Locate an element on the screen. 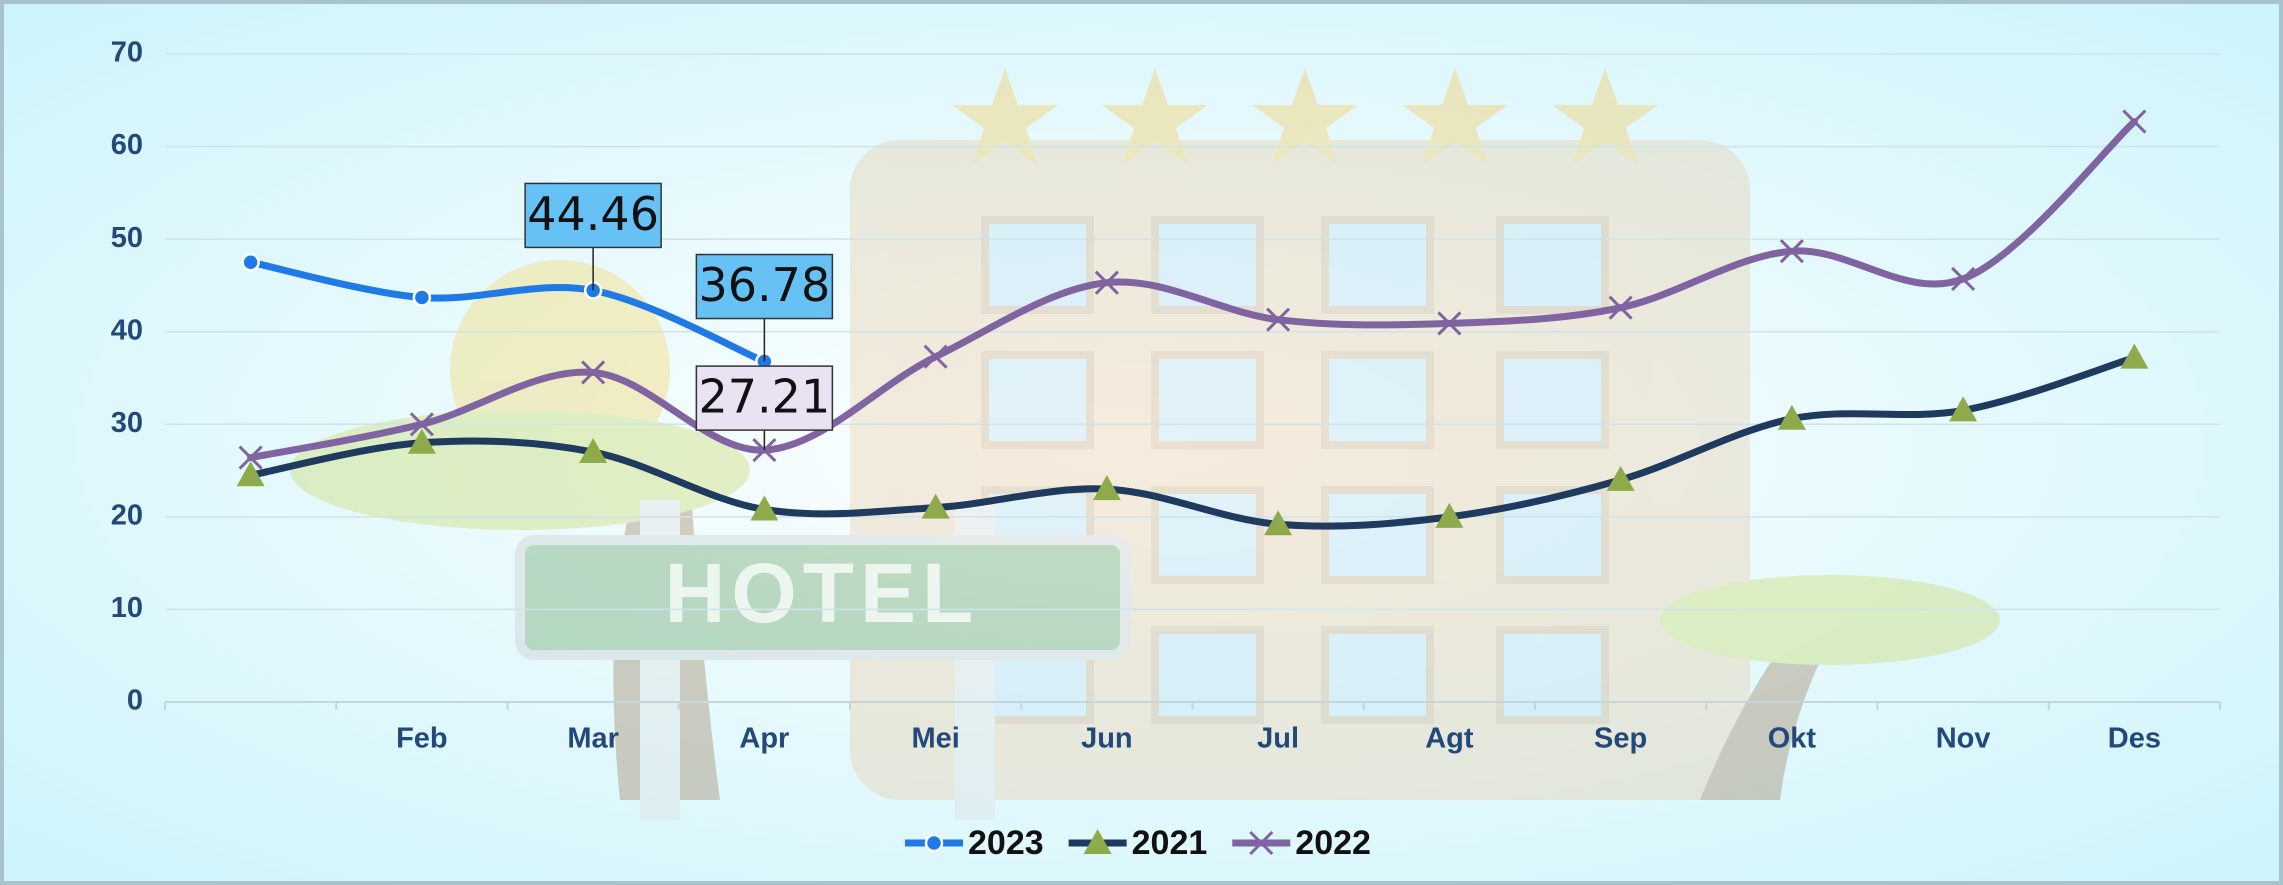 This screenshot has width=2283, height=885. y-tick-label: 50 is located at coordinates (127, 238).